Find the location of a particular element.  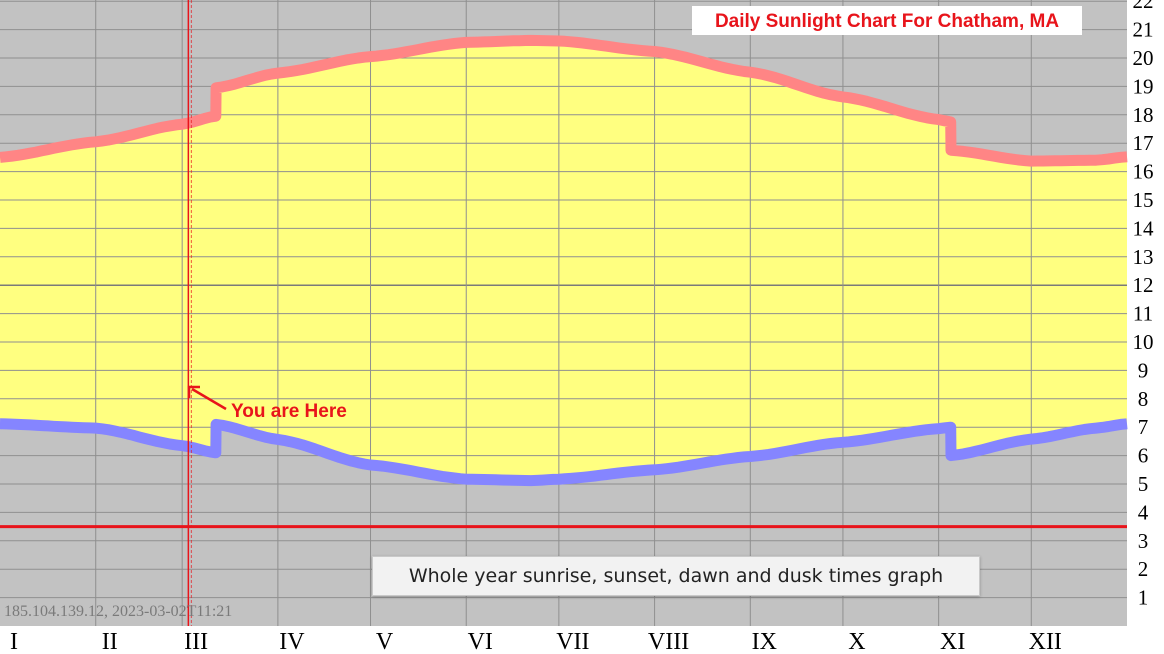

y-tick-label: 12 is located at coordinates (1143, 285).